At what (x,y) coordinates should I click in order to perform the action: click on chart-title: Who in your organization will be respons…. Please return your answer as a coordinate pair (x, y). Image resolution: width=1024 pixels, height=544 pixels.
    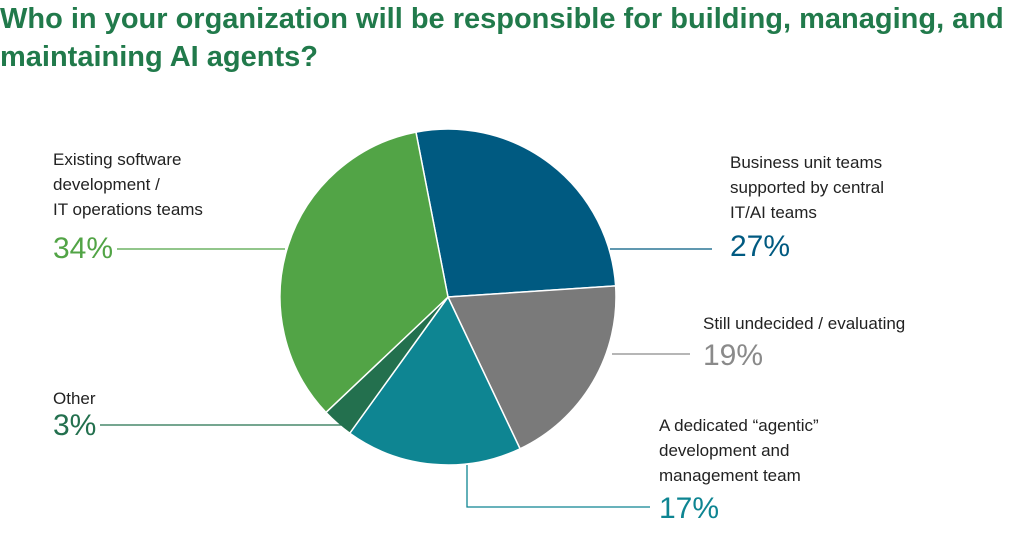
    Looking at the image, I should click on (502, 38).